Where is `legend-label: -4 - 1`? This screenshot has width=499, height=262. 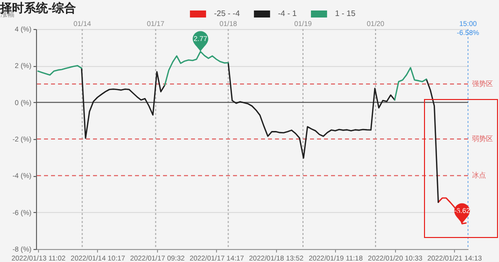 legend-label: -4 - 1 is located at coordinates (288, 13).